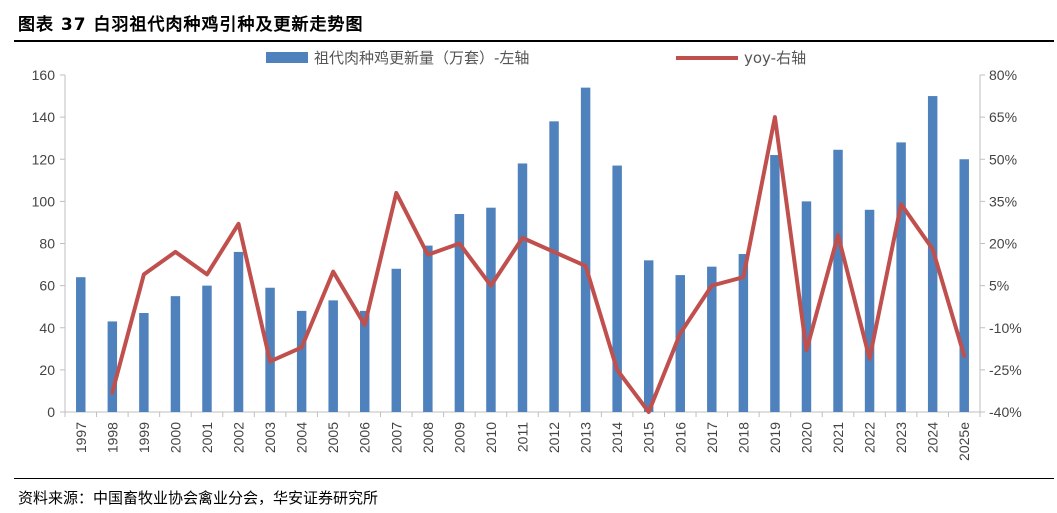  What do you see at coordinates (534, 478) in the screenshot?
I see `footer-divider` at bounding box center [534, 478].